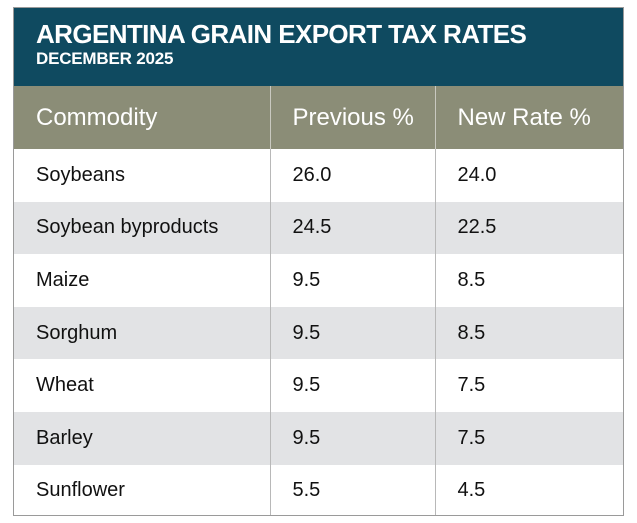 The width and height of the screenshot is (637, 523). What do you see at coordinates (352, 175) in the screenshot?
I see `rate-cell: 26.0` at bounding box center [352, 175].